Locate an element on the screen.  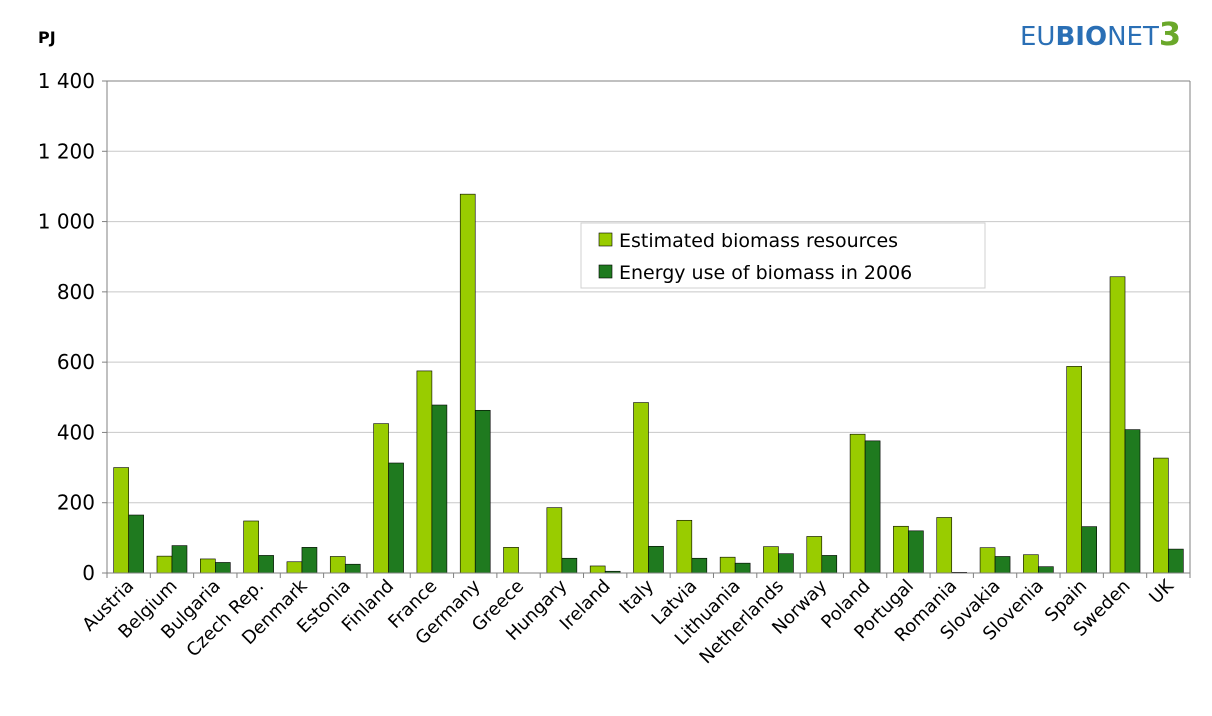
logo-text-bio: BIO is located at coordinates (1081, 37).